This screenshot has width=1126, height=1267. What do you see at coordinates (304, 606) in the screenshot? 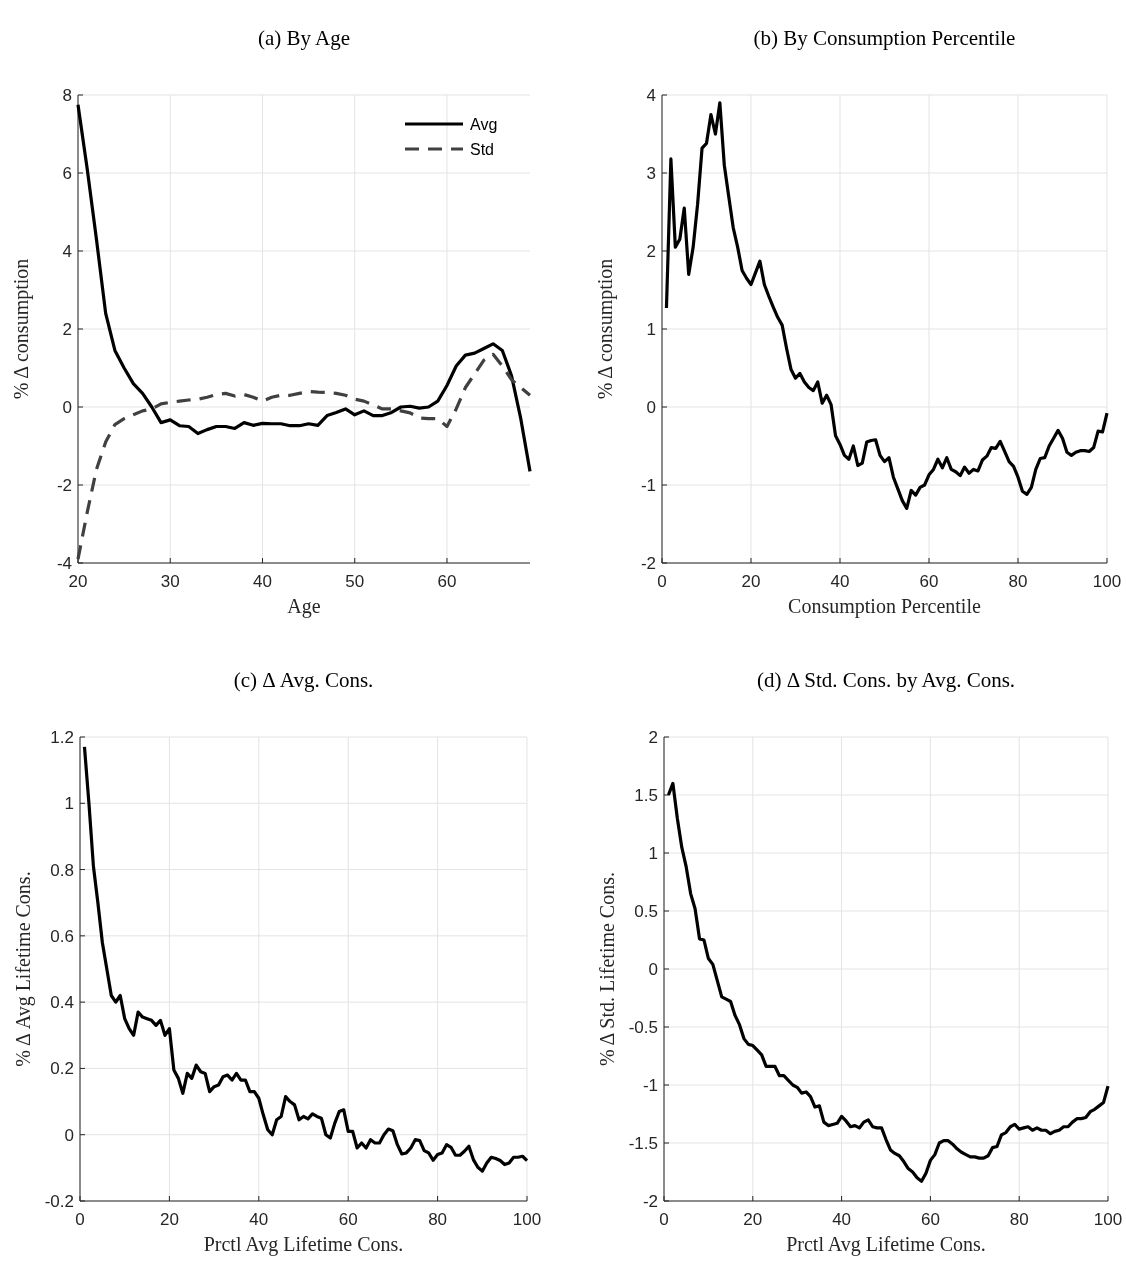
I see `x-axis-title: Age` at bounding box center [304, 606].